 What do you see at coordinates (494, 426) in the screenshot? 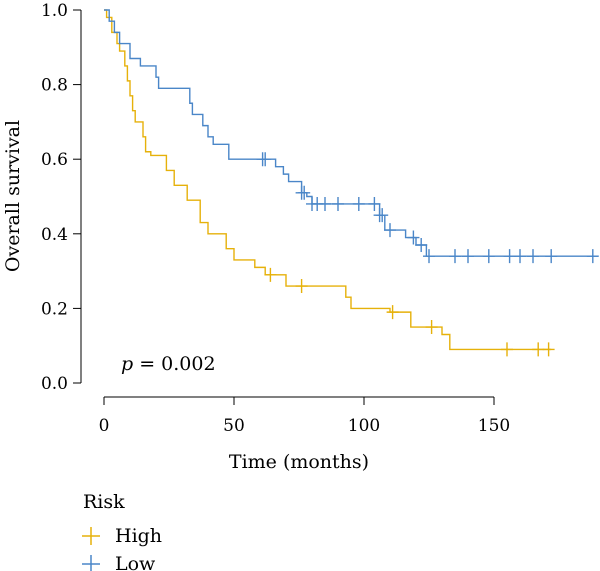
I see `x-tick-label: 150` at bounding box center [494, 426].